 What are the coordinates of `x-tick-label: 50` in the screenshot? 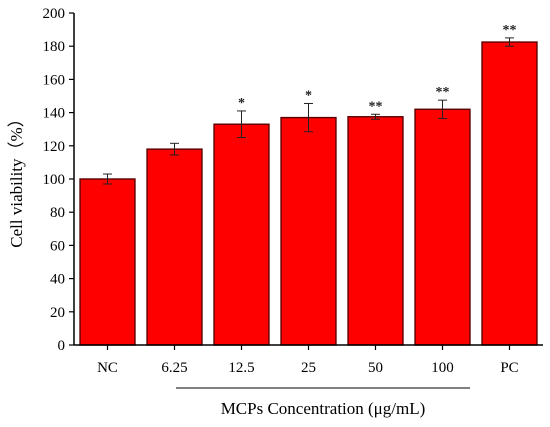 It's located at (375, 368).